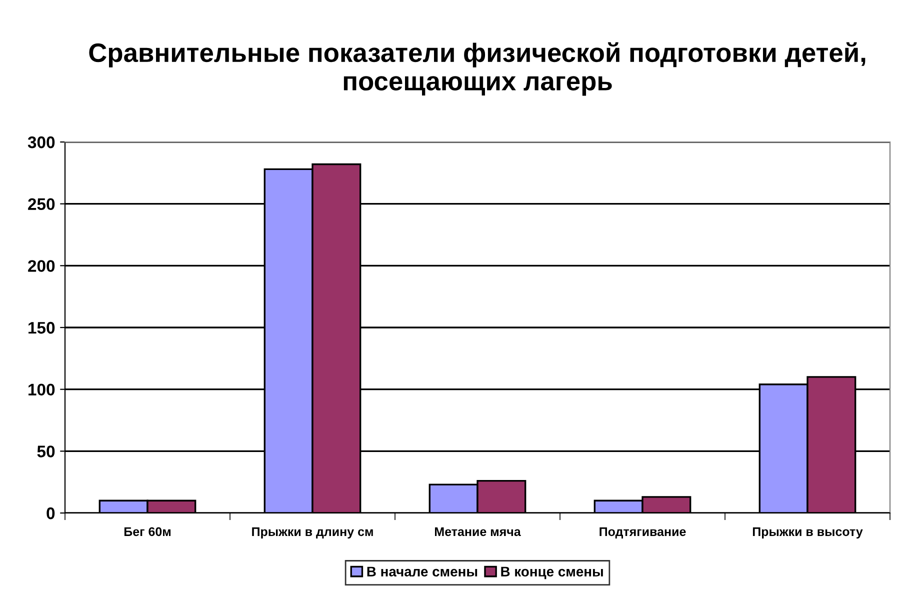 This screenshot has height=589, width=904. What do you see at coordinates (41, 328) in the screenshot?
I see `y-tick-label: 150` at bounding box center [41, 328].